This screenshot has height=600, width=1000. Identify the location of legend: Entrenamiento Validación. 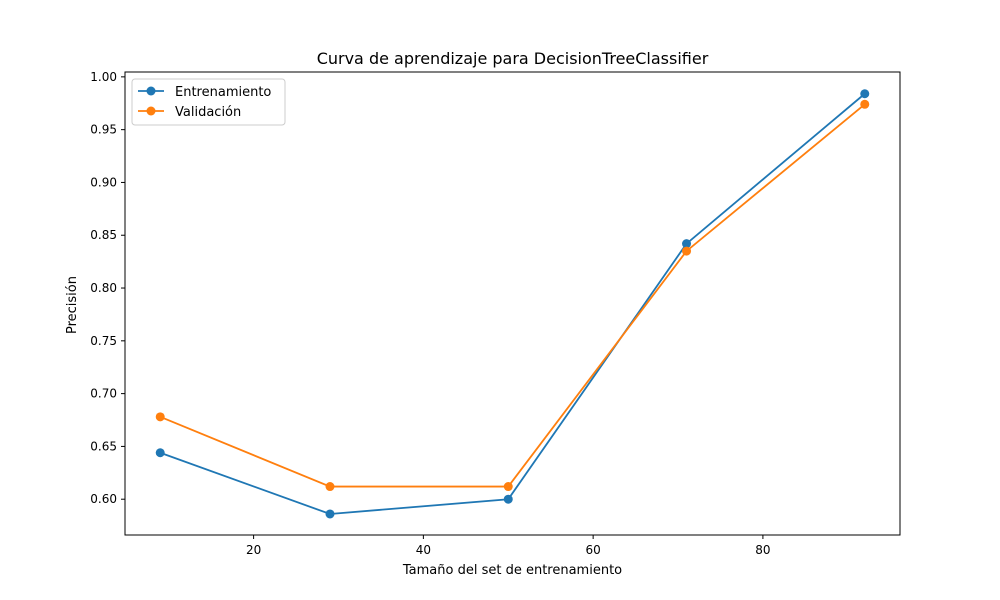
(208, 102).